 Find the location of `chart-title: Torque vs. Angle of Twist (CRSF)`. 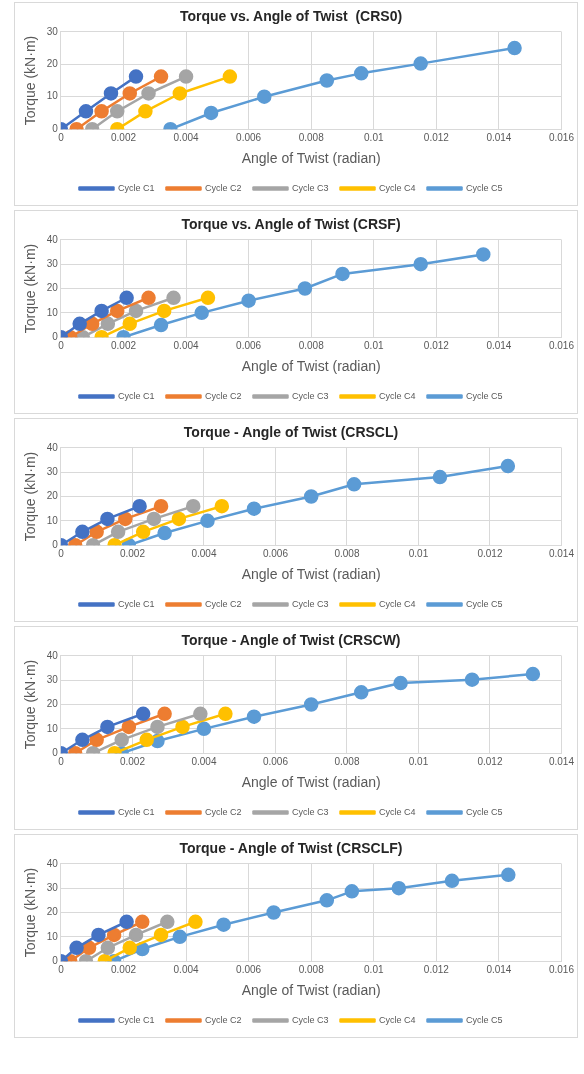

chart-title: Torque vs. Angle of Twist (CRSF) is located at coordinates (291, 224).